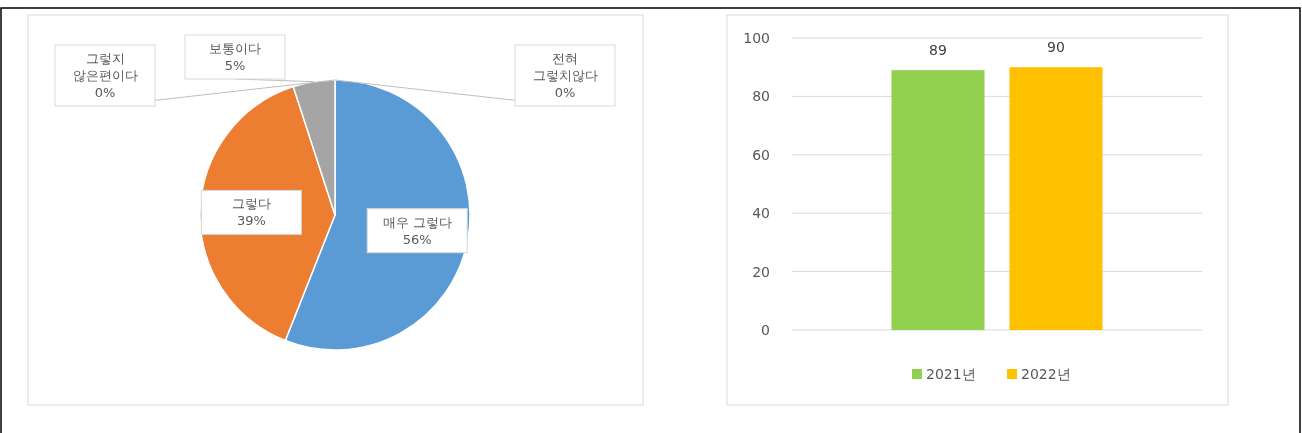  What do you see at coordinates (951, 374) in the screenshot?
I see `legend-label: 2021년` at bounding box center [951, 374].